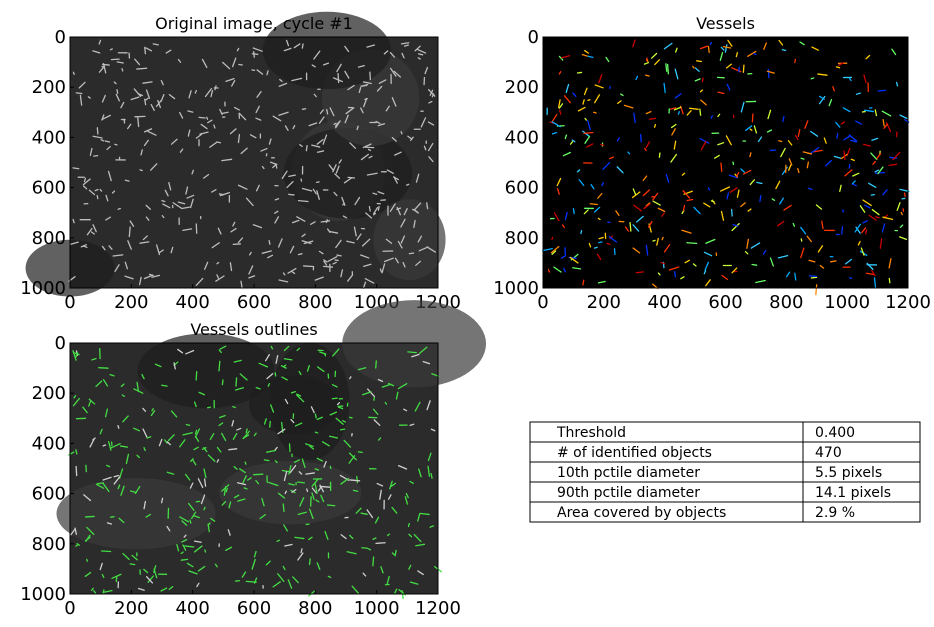 Image resolution: width=934 pixels, height=627 pixels. Describe the element at coordinates (725, 302) in the screenshot. I see `x-tick-label: 600` at that location.